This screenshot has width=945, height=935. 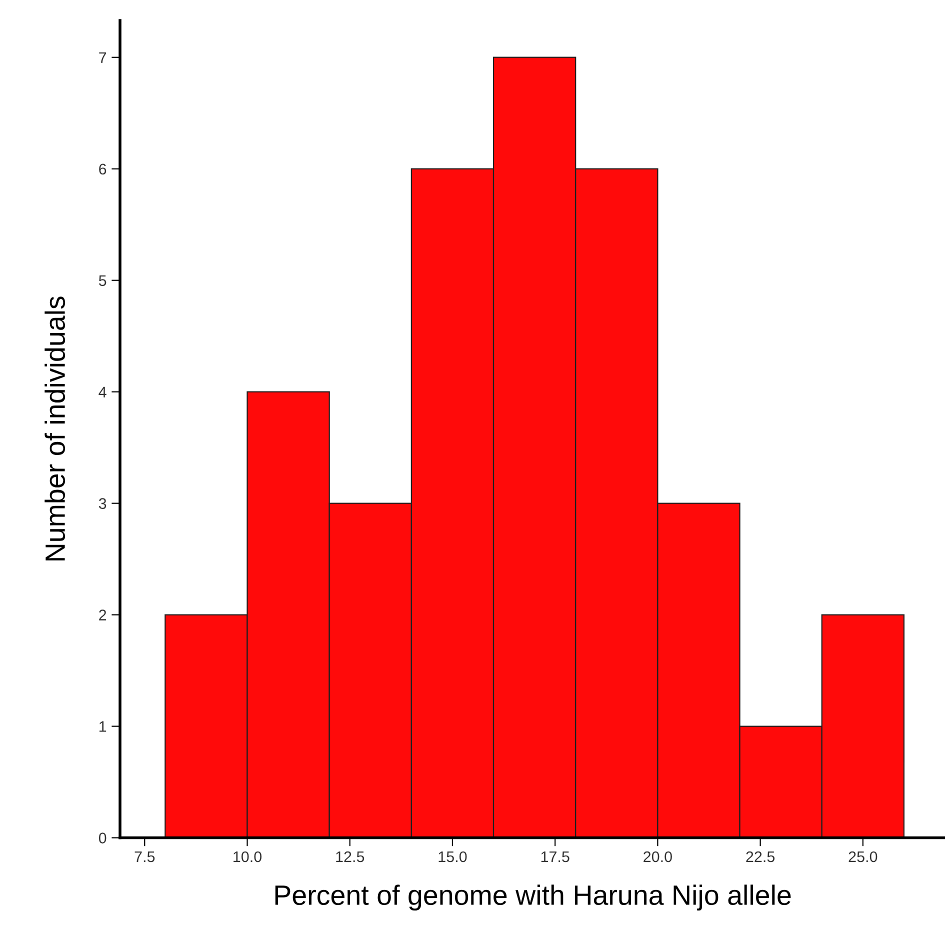 What do you see at coordinates (760, 856) in the screenshot?
I see `x-tick-label: 22.5` at bounding box center [760, 856].